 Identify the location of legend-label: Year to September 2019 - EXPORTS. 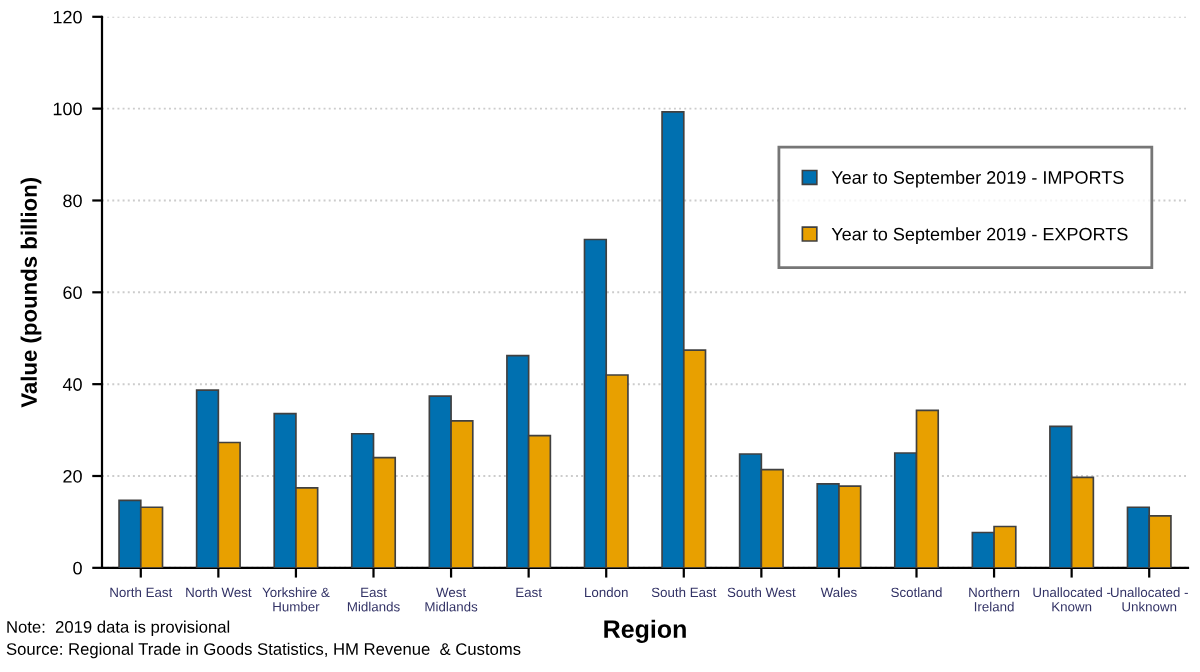
(979, 236).